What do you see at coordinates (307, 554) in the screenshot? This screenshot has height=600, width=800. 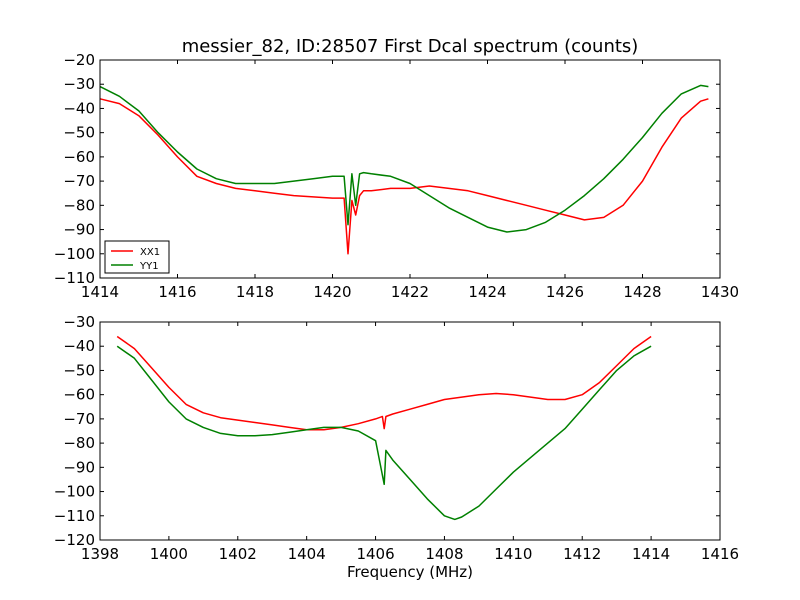 I see `x-tick-label: 1404` at bounding box center [307, 554].